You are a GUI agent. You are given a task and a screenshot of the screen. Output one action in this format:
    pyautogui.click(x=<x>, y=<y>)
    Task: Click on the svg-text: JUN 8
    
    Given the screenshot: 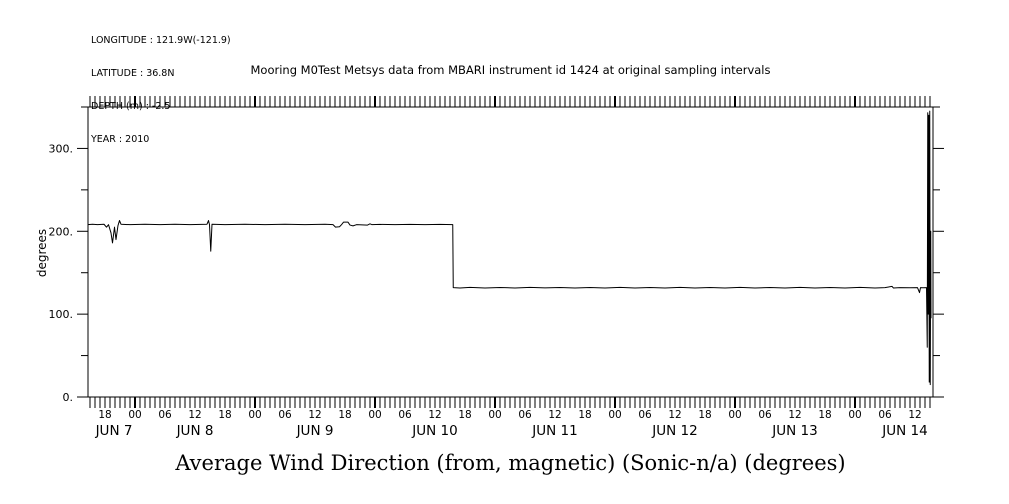 What is the action you would take?
    pyautogui.click(x=195, y=431)
    